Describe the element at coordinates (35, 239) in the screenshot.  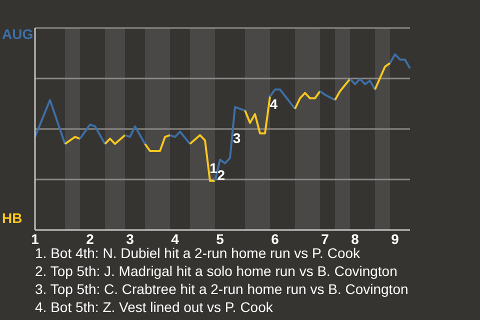
I see `x-tick-label: 1` at that location.